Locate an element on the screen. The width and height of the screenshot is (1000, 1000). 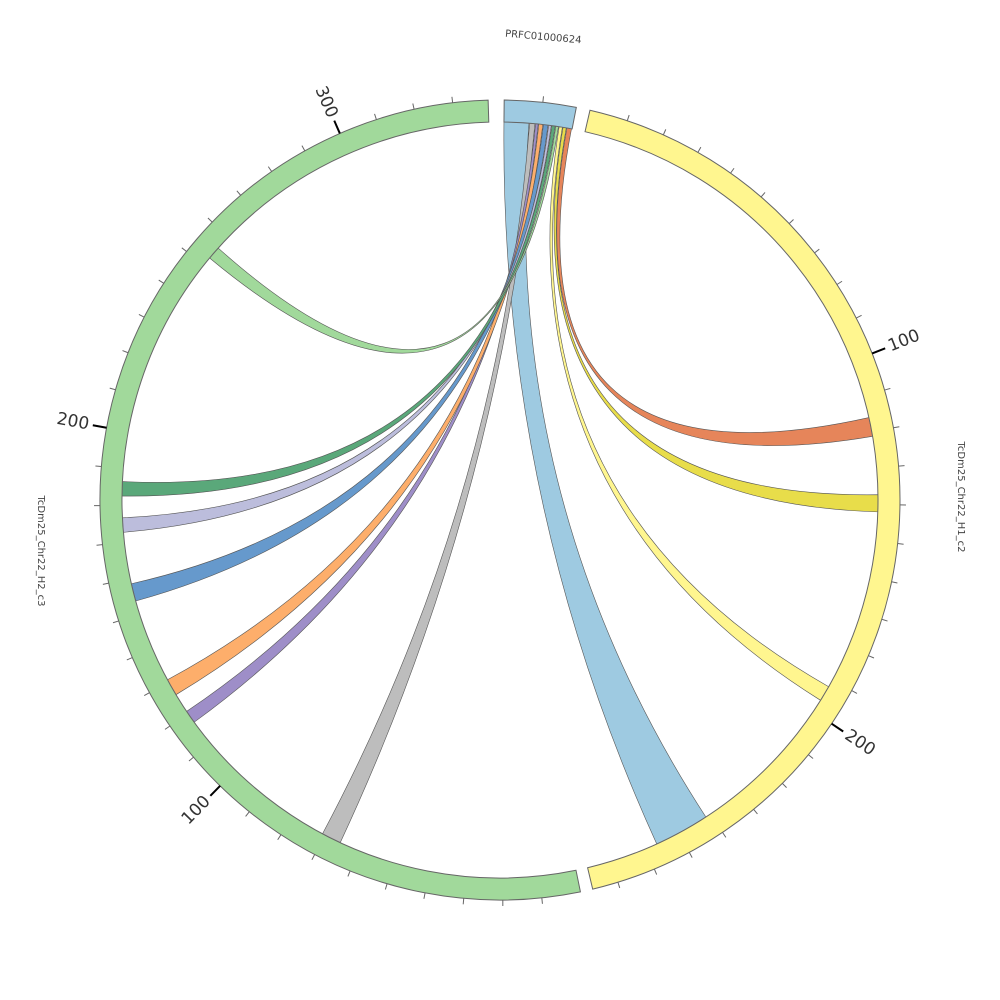
ribbon is located at coordinates (605, 483).